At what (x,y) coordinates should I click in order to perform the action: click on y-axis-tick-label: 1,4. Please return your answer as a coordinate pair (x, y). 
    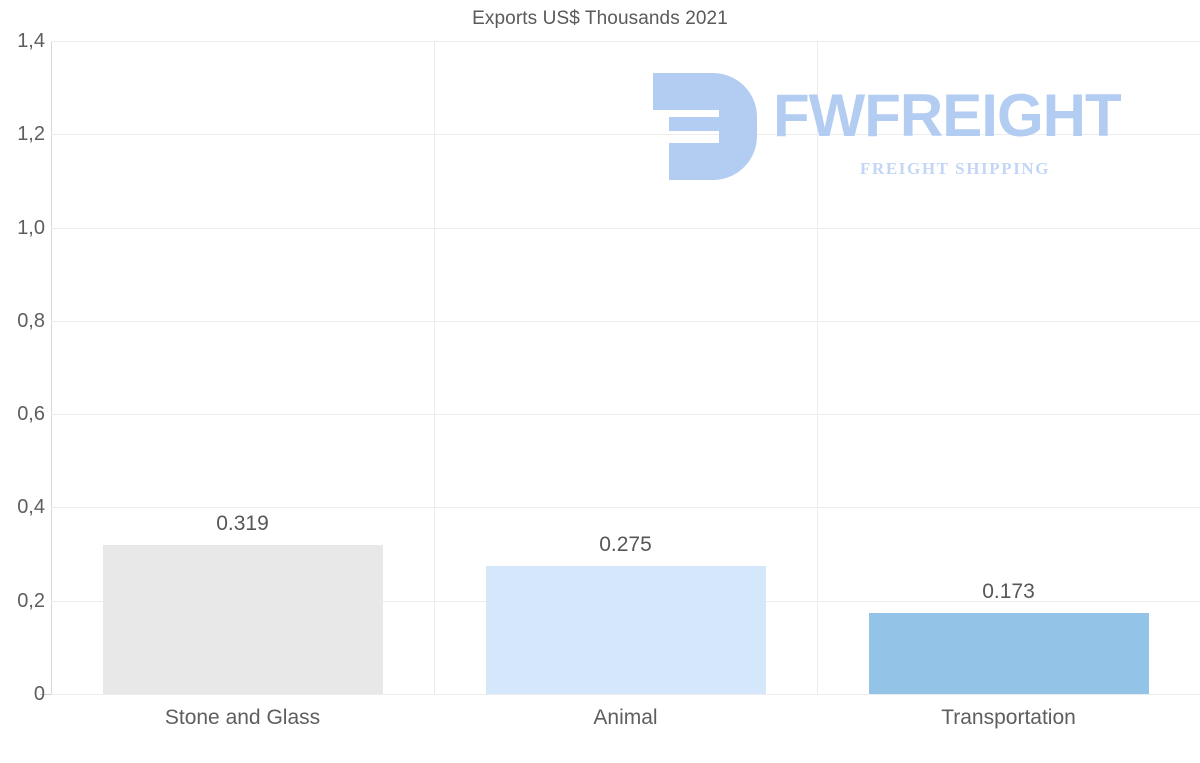
    Looking at the image, I should click on (31, 41).